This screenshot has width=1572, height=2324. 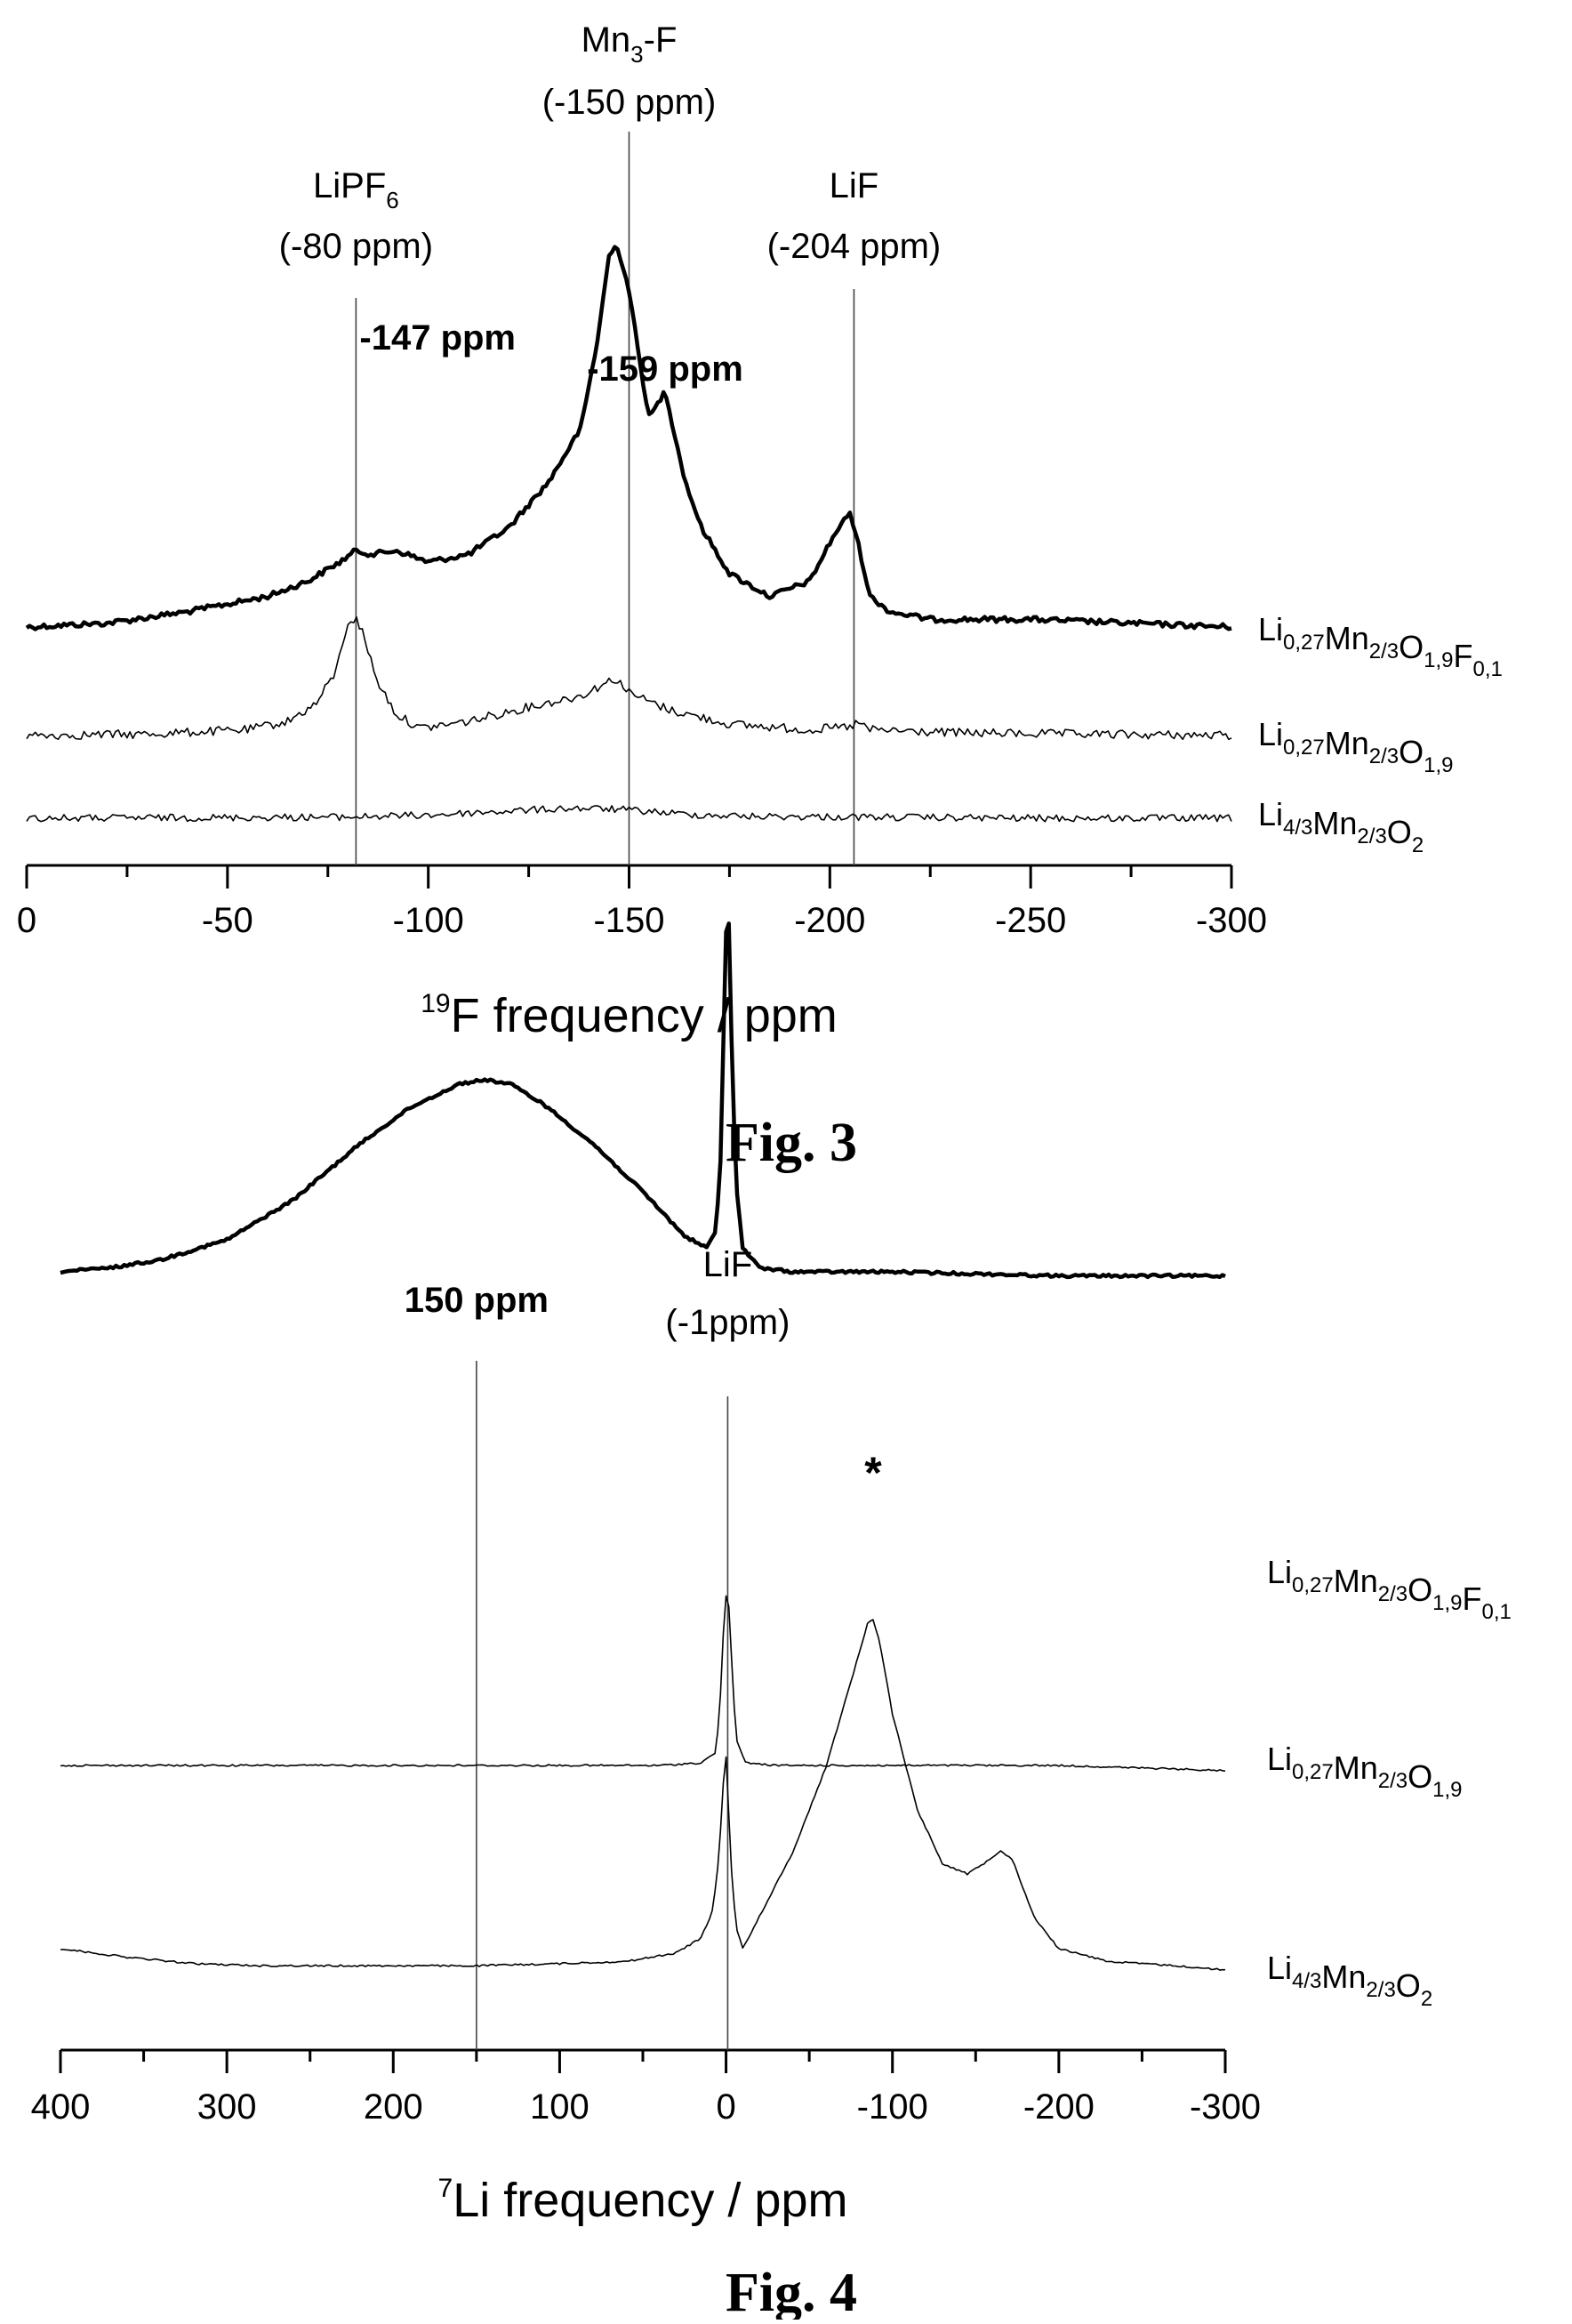 What do you see at coordinates (854, 247) in the screenshot?
I see `reference-ppm-label: (-204 ppm)` at bounding box center [854, 247].